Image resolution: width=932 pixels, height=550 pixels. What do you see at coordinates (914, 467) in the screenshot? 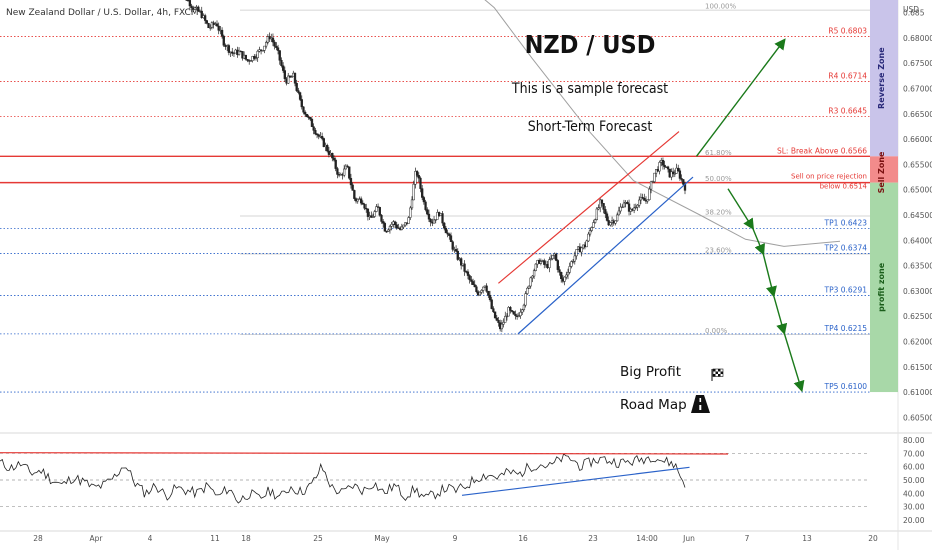
I see `oscillator-tick-4: 60.00` at bounding box center [914, 467].